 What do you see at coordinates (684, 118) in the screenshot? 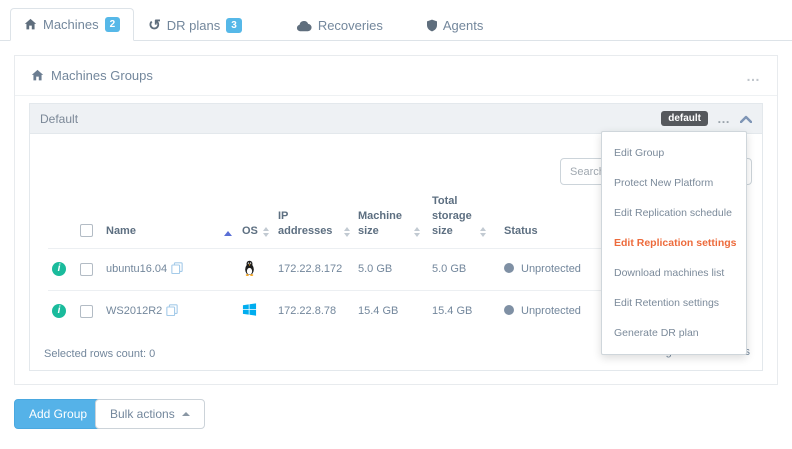
I see `default-badge: default` at bounding box center [684, 118].